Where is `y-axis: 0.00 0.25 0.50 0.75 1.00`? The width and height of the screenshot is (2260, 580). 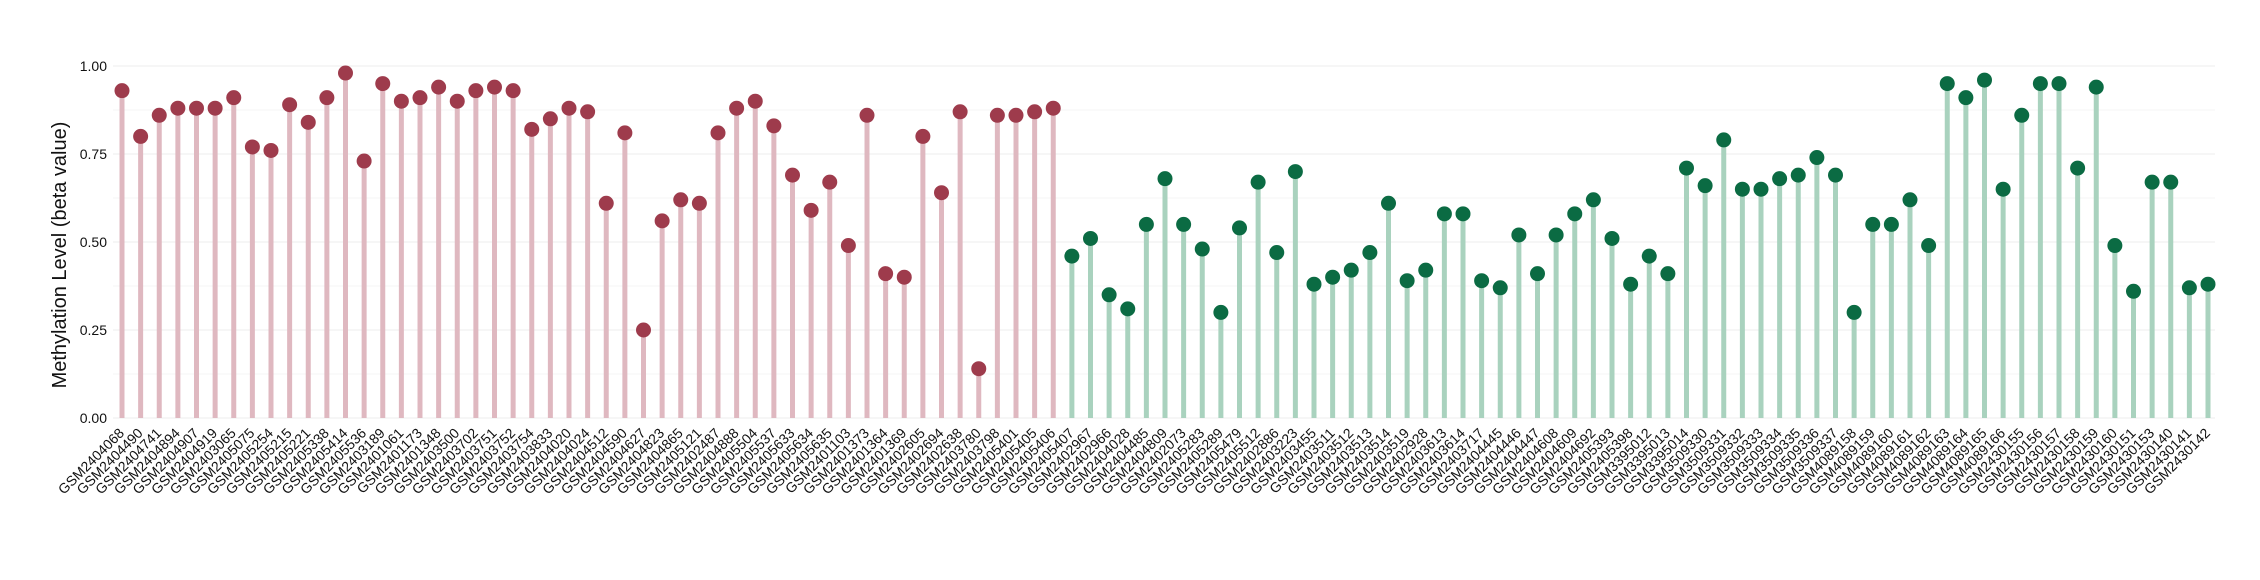 y-axis: 0.00 0.25 0.50 0.75 1.00 is located at coordinates (93, 242).